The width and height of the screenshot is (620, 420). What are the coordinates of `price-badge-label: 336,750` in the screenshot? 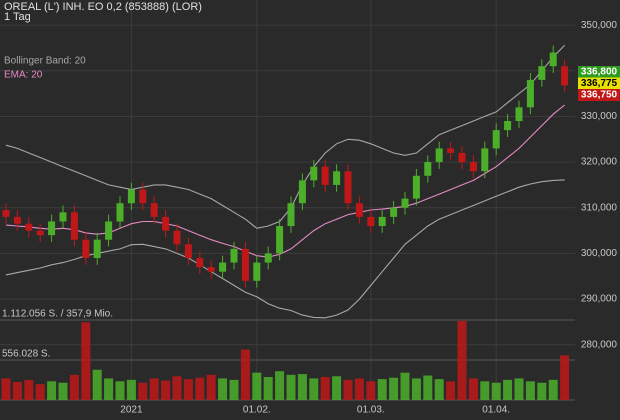 It's located at (599, 95).